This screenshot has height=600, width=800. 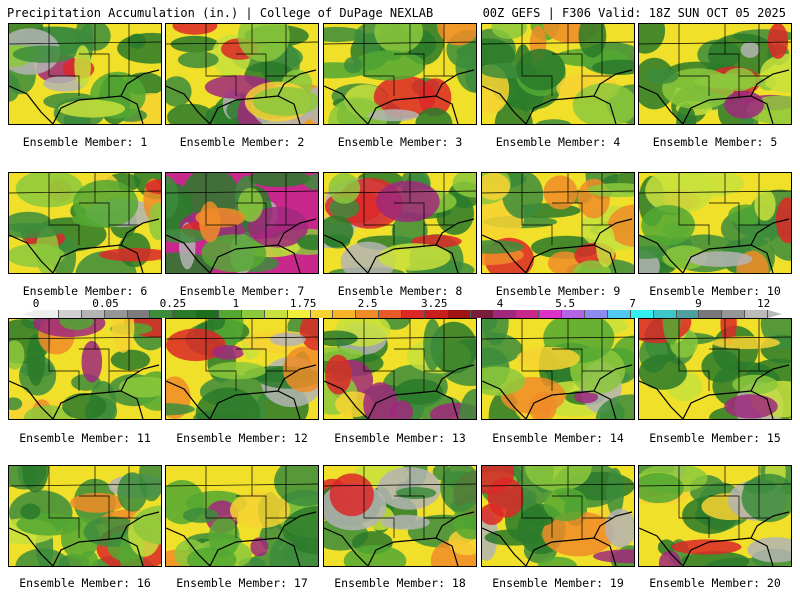 What do you see at coordinates (558, 438) in the screenshot?
I see `ensemble-member-label: Ensemble Member: 14` at bounding box center [558, 438].